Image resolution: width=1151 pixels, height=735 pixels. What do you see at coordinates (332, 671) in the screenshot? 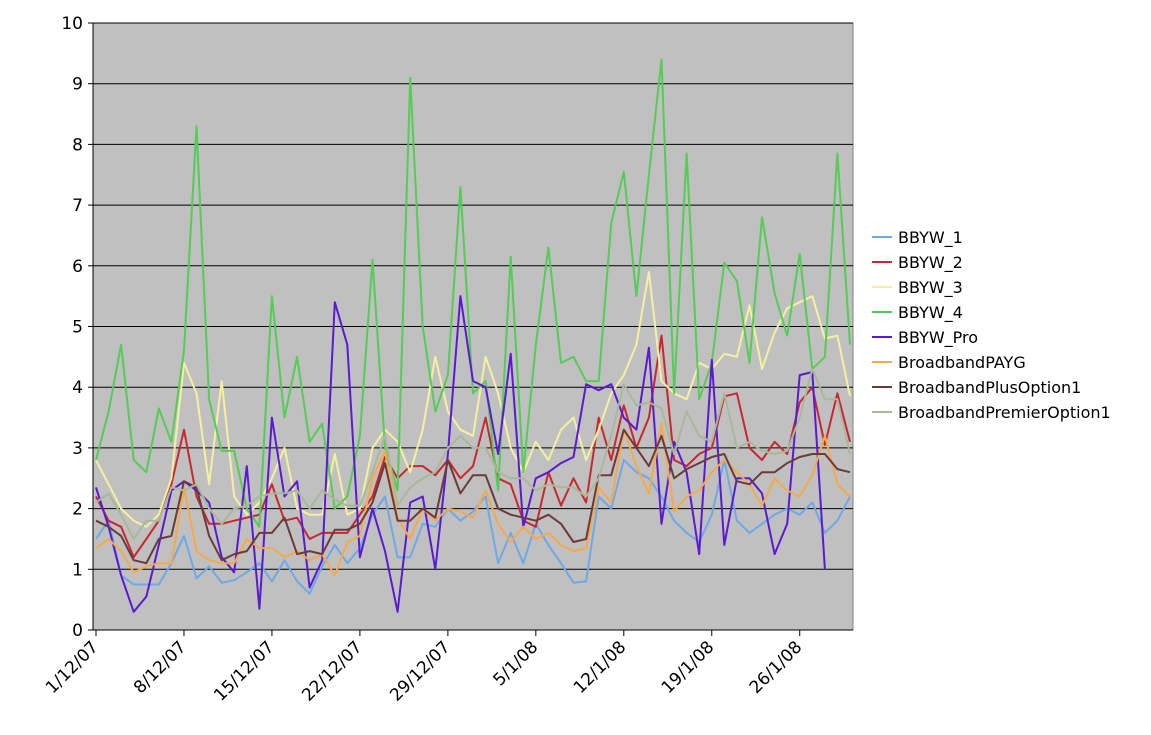
I see `x-tick-label: 22/12/07` at bounding box center [332, 671].